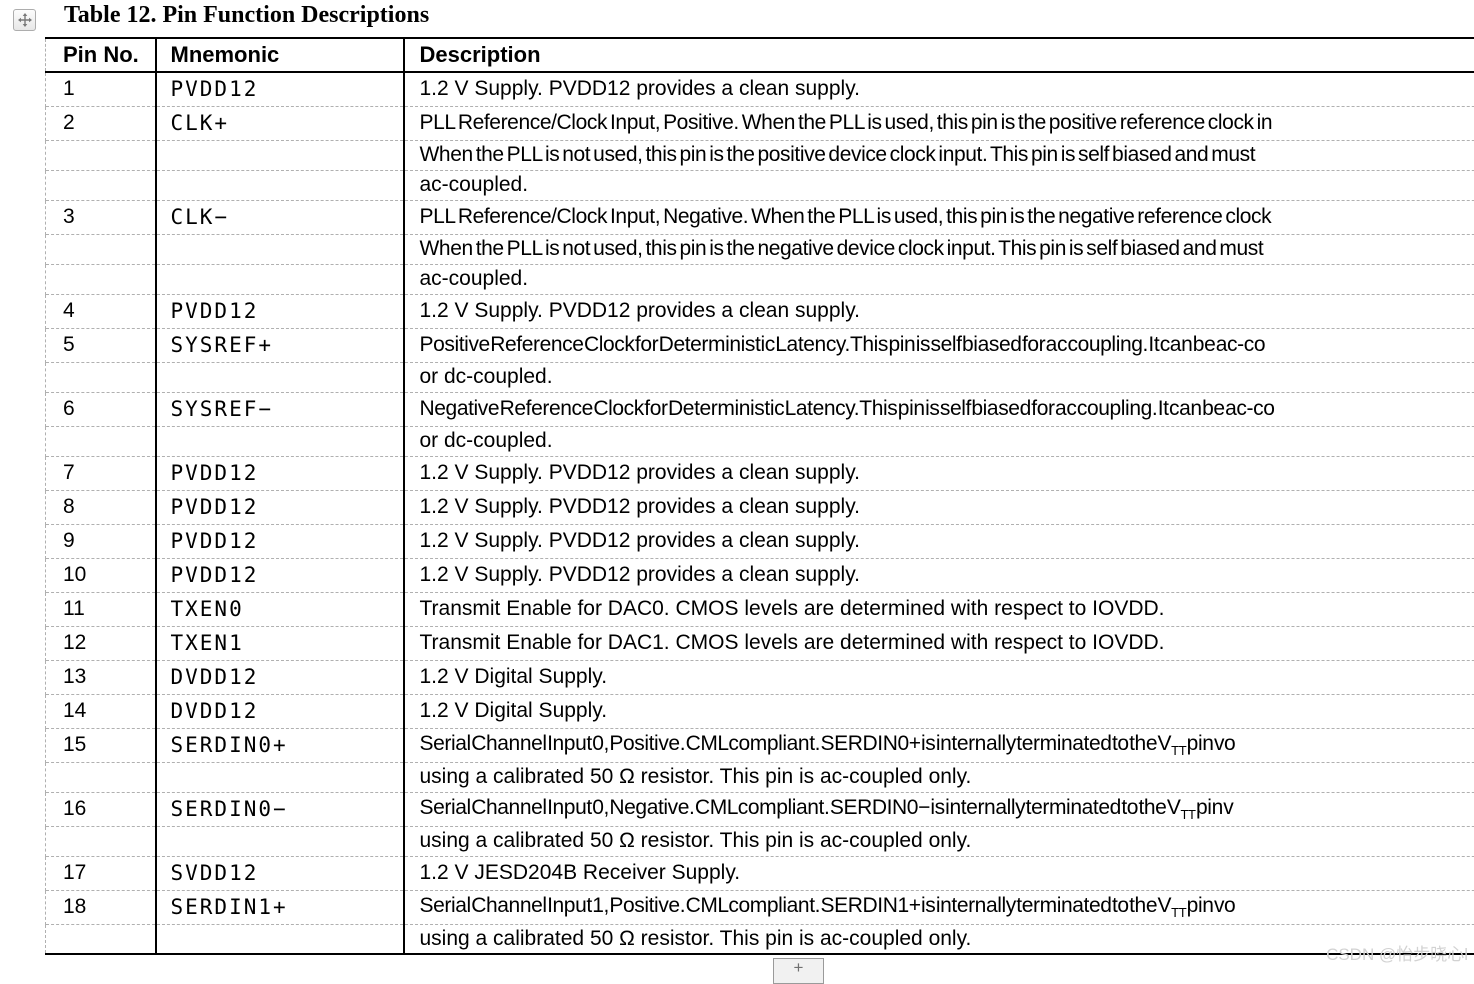  Describe the element at coordinates (101, 873) in the screenshot. I see `pin-cell: 17` at that location.